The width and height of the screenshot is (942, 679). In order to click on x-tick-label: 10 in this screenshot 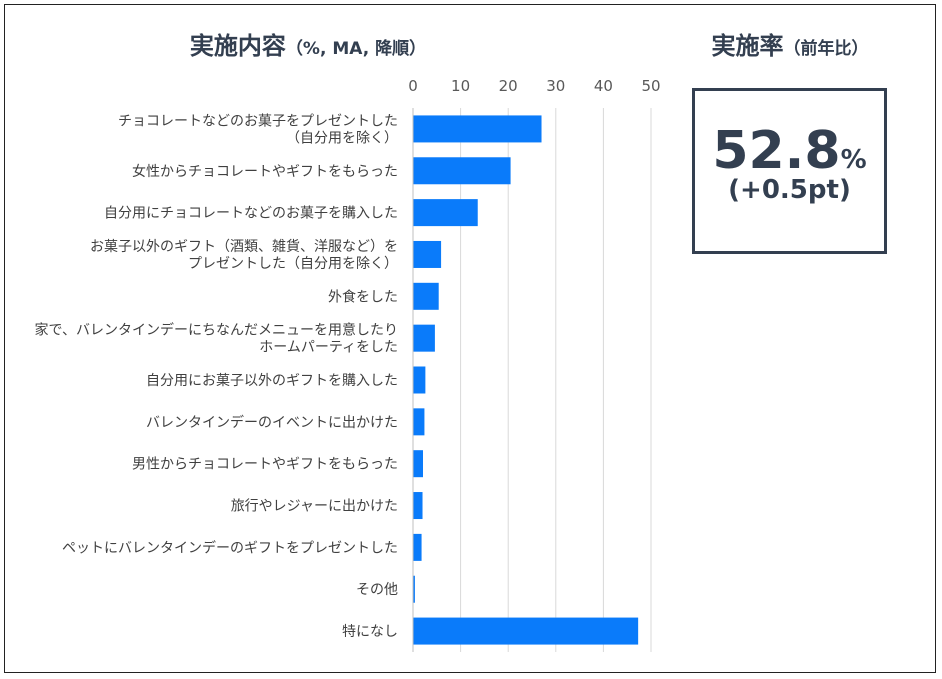, I will do `click(460, 86)`.